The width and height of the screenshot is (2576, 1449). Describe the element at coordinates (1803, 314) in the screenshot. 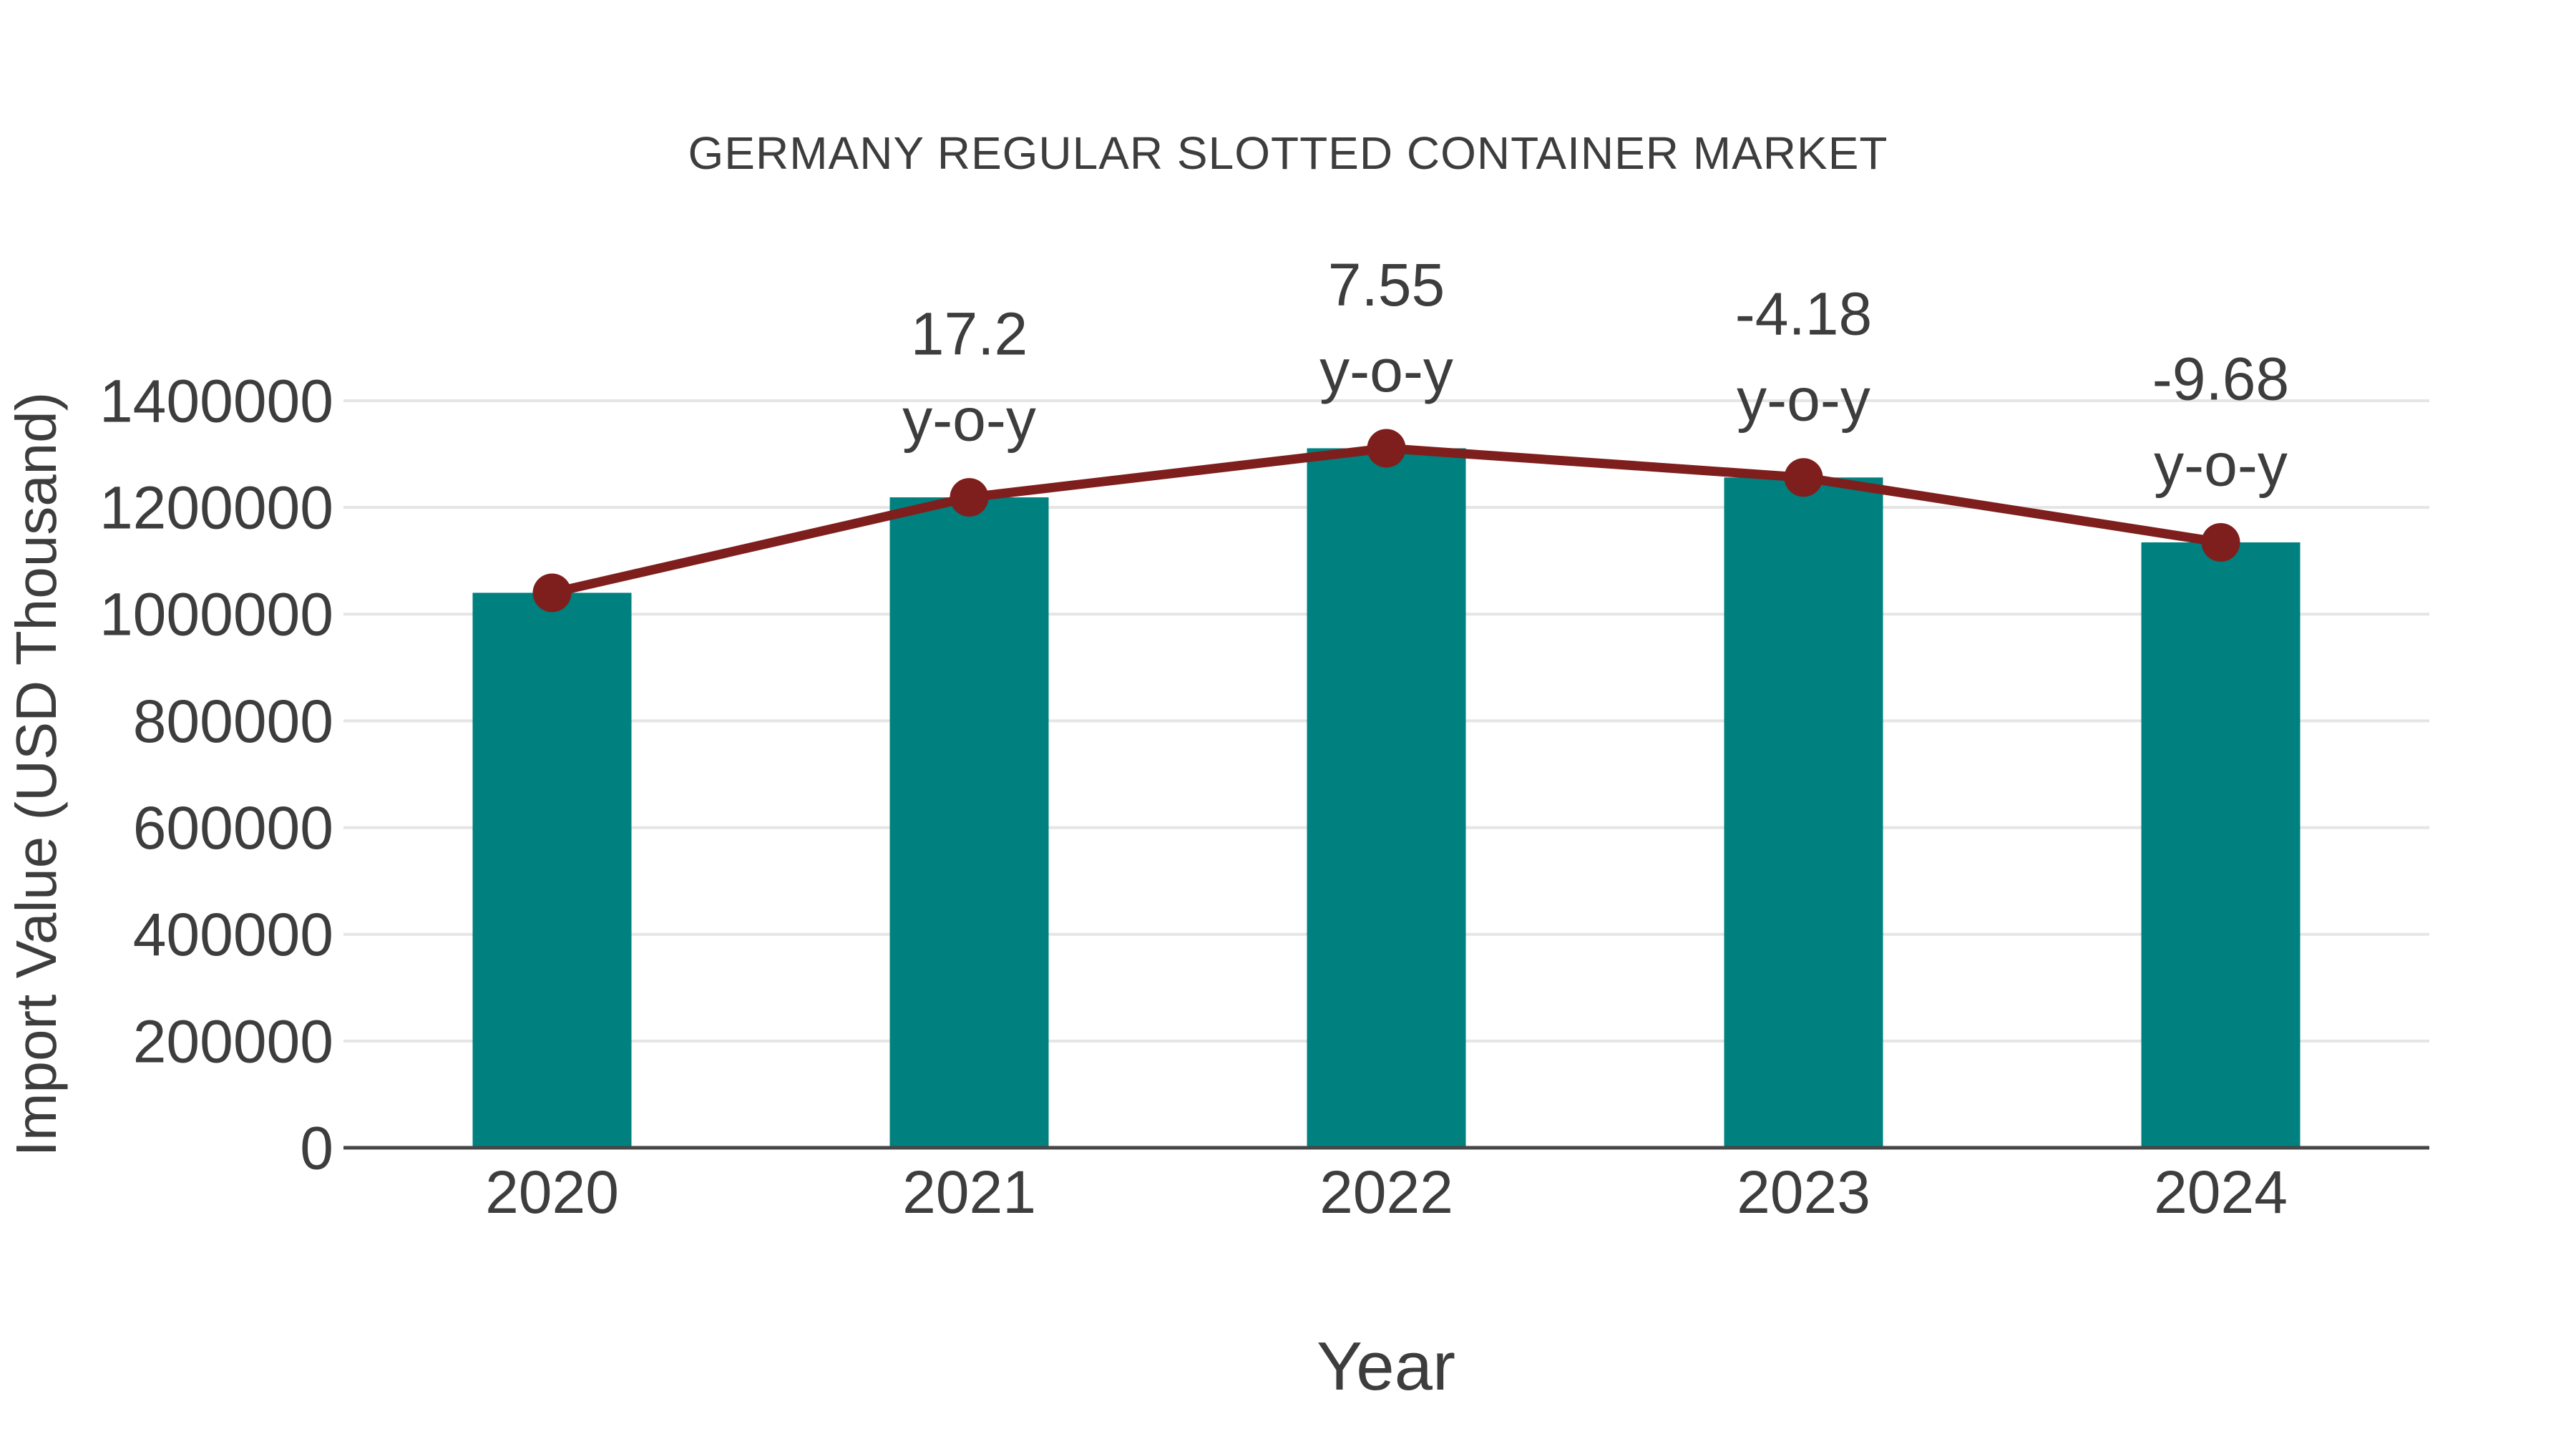

I see `yoy-value-2023: -4.18` at that location.